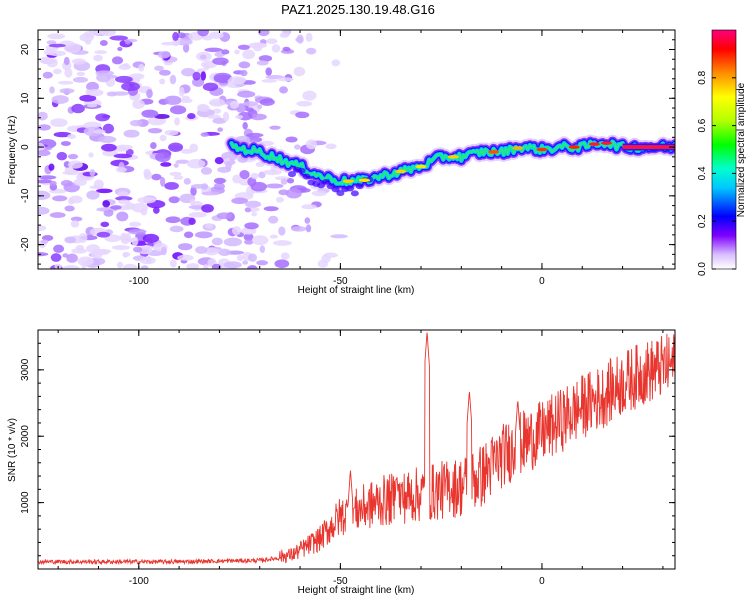 The width and height of the screenshot is (750, 600). I want to click on snr-x-label: Height of straight line (km), so click(356, 590).